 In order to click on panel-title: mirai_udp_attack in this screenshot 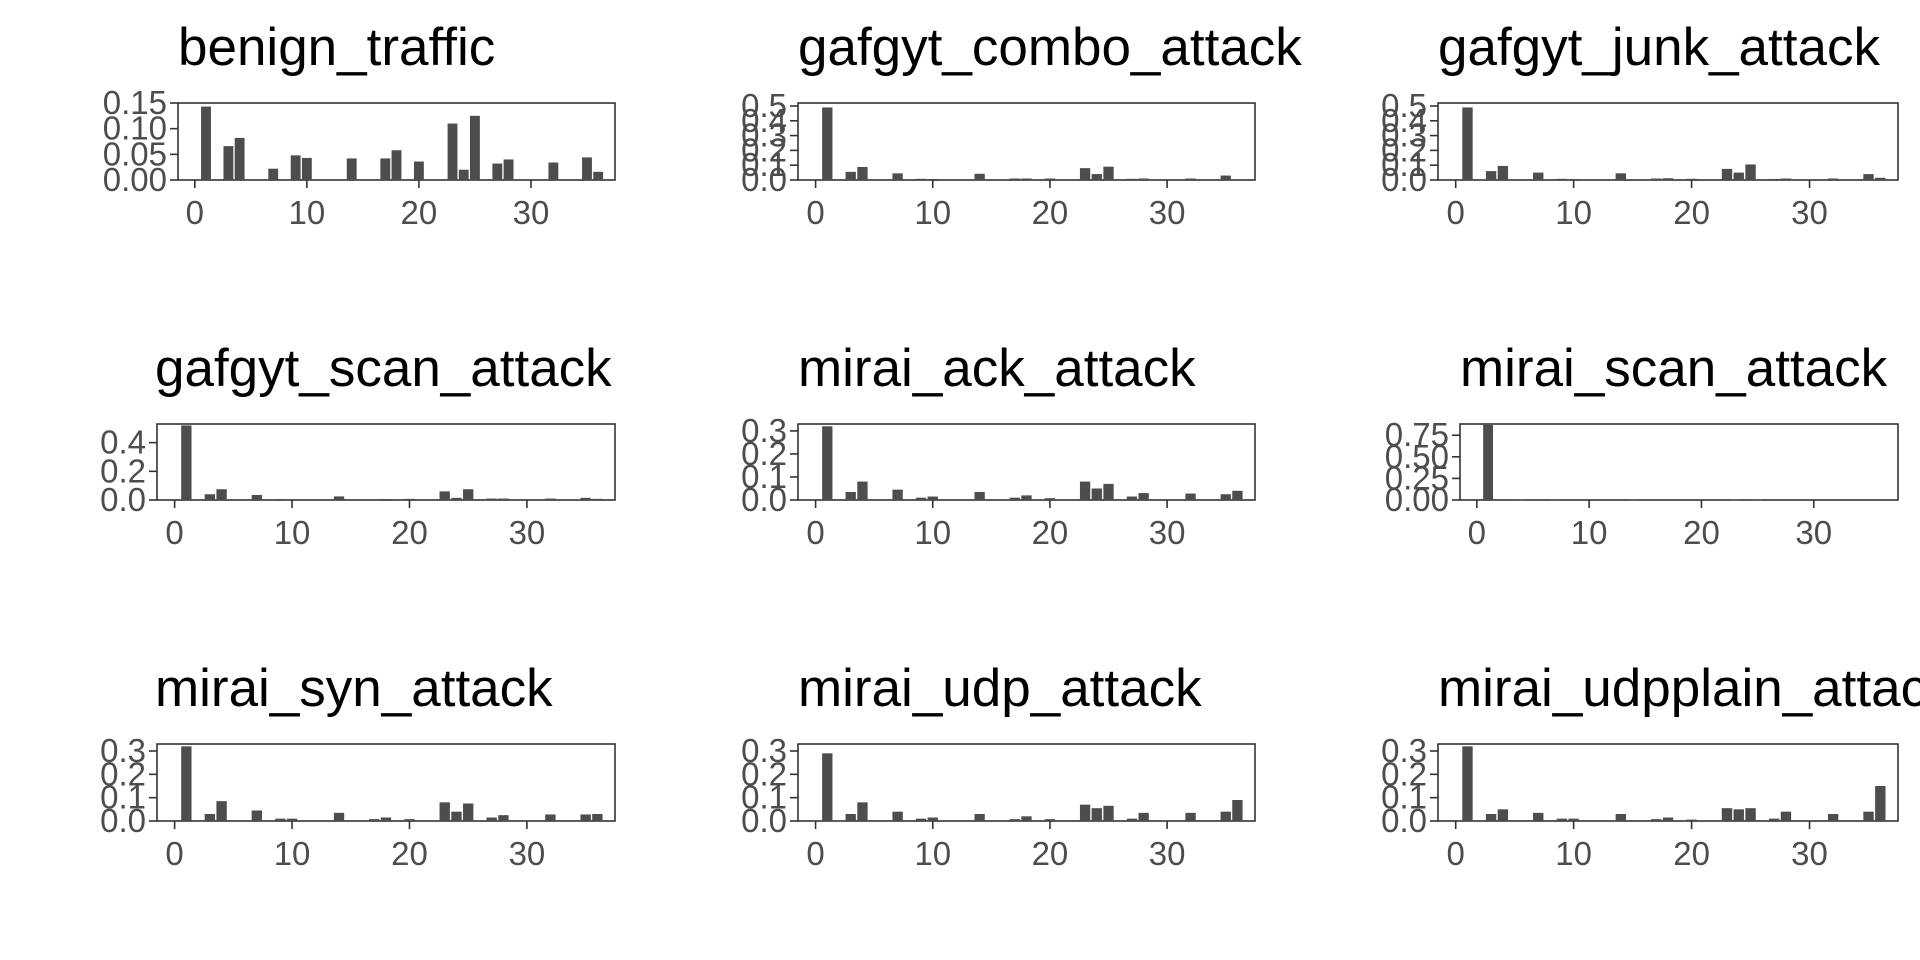, I will do `click(1000, 688)`.